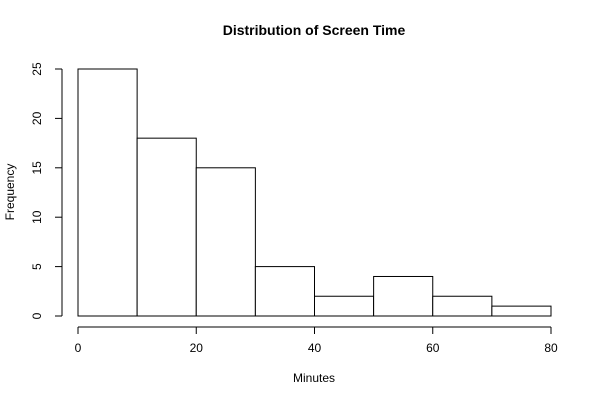 The image size is (600, 400). What do you see at coordinates (10, 192) in the screenshot?
I see `y-axis-label: Frequency` at bounding box center [10, 192].